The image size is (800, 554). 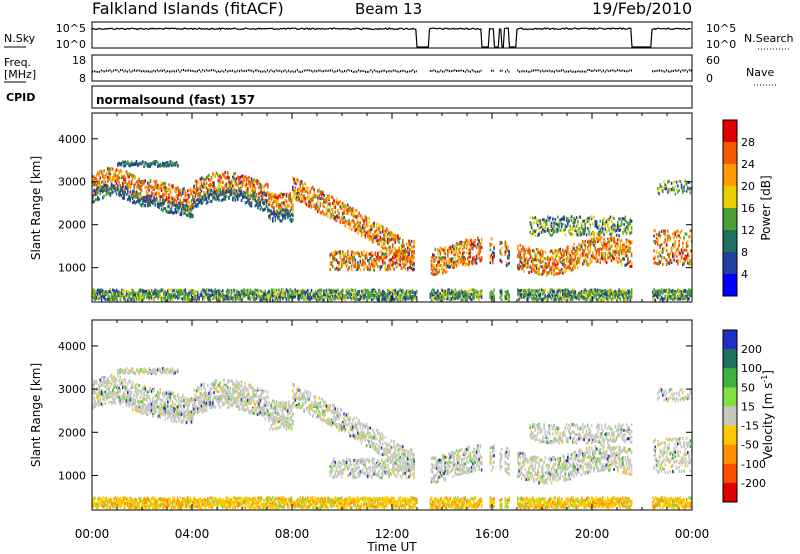 What do you see at coordinates (721, 44) in the screenshot?
I see `noise-right-tick-bottom: 10^0` at bounding box center [721, 44].